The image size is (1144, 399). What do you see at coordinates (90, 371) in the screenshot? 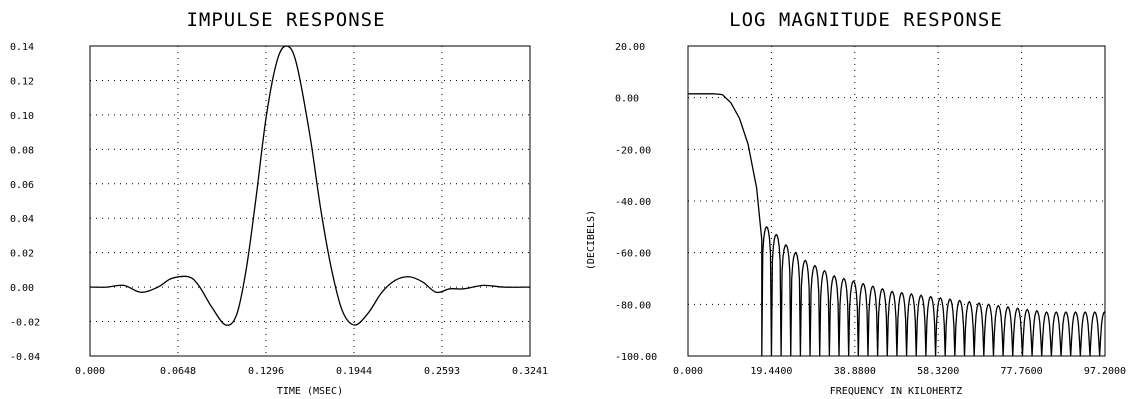
I see `impulse-x-tick-label: 0.000` at bounding box center [90, 371].